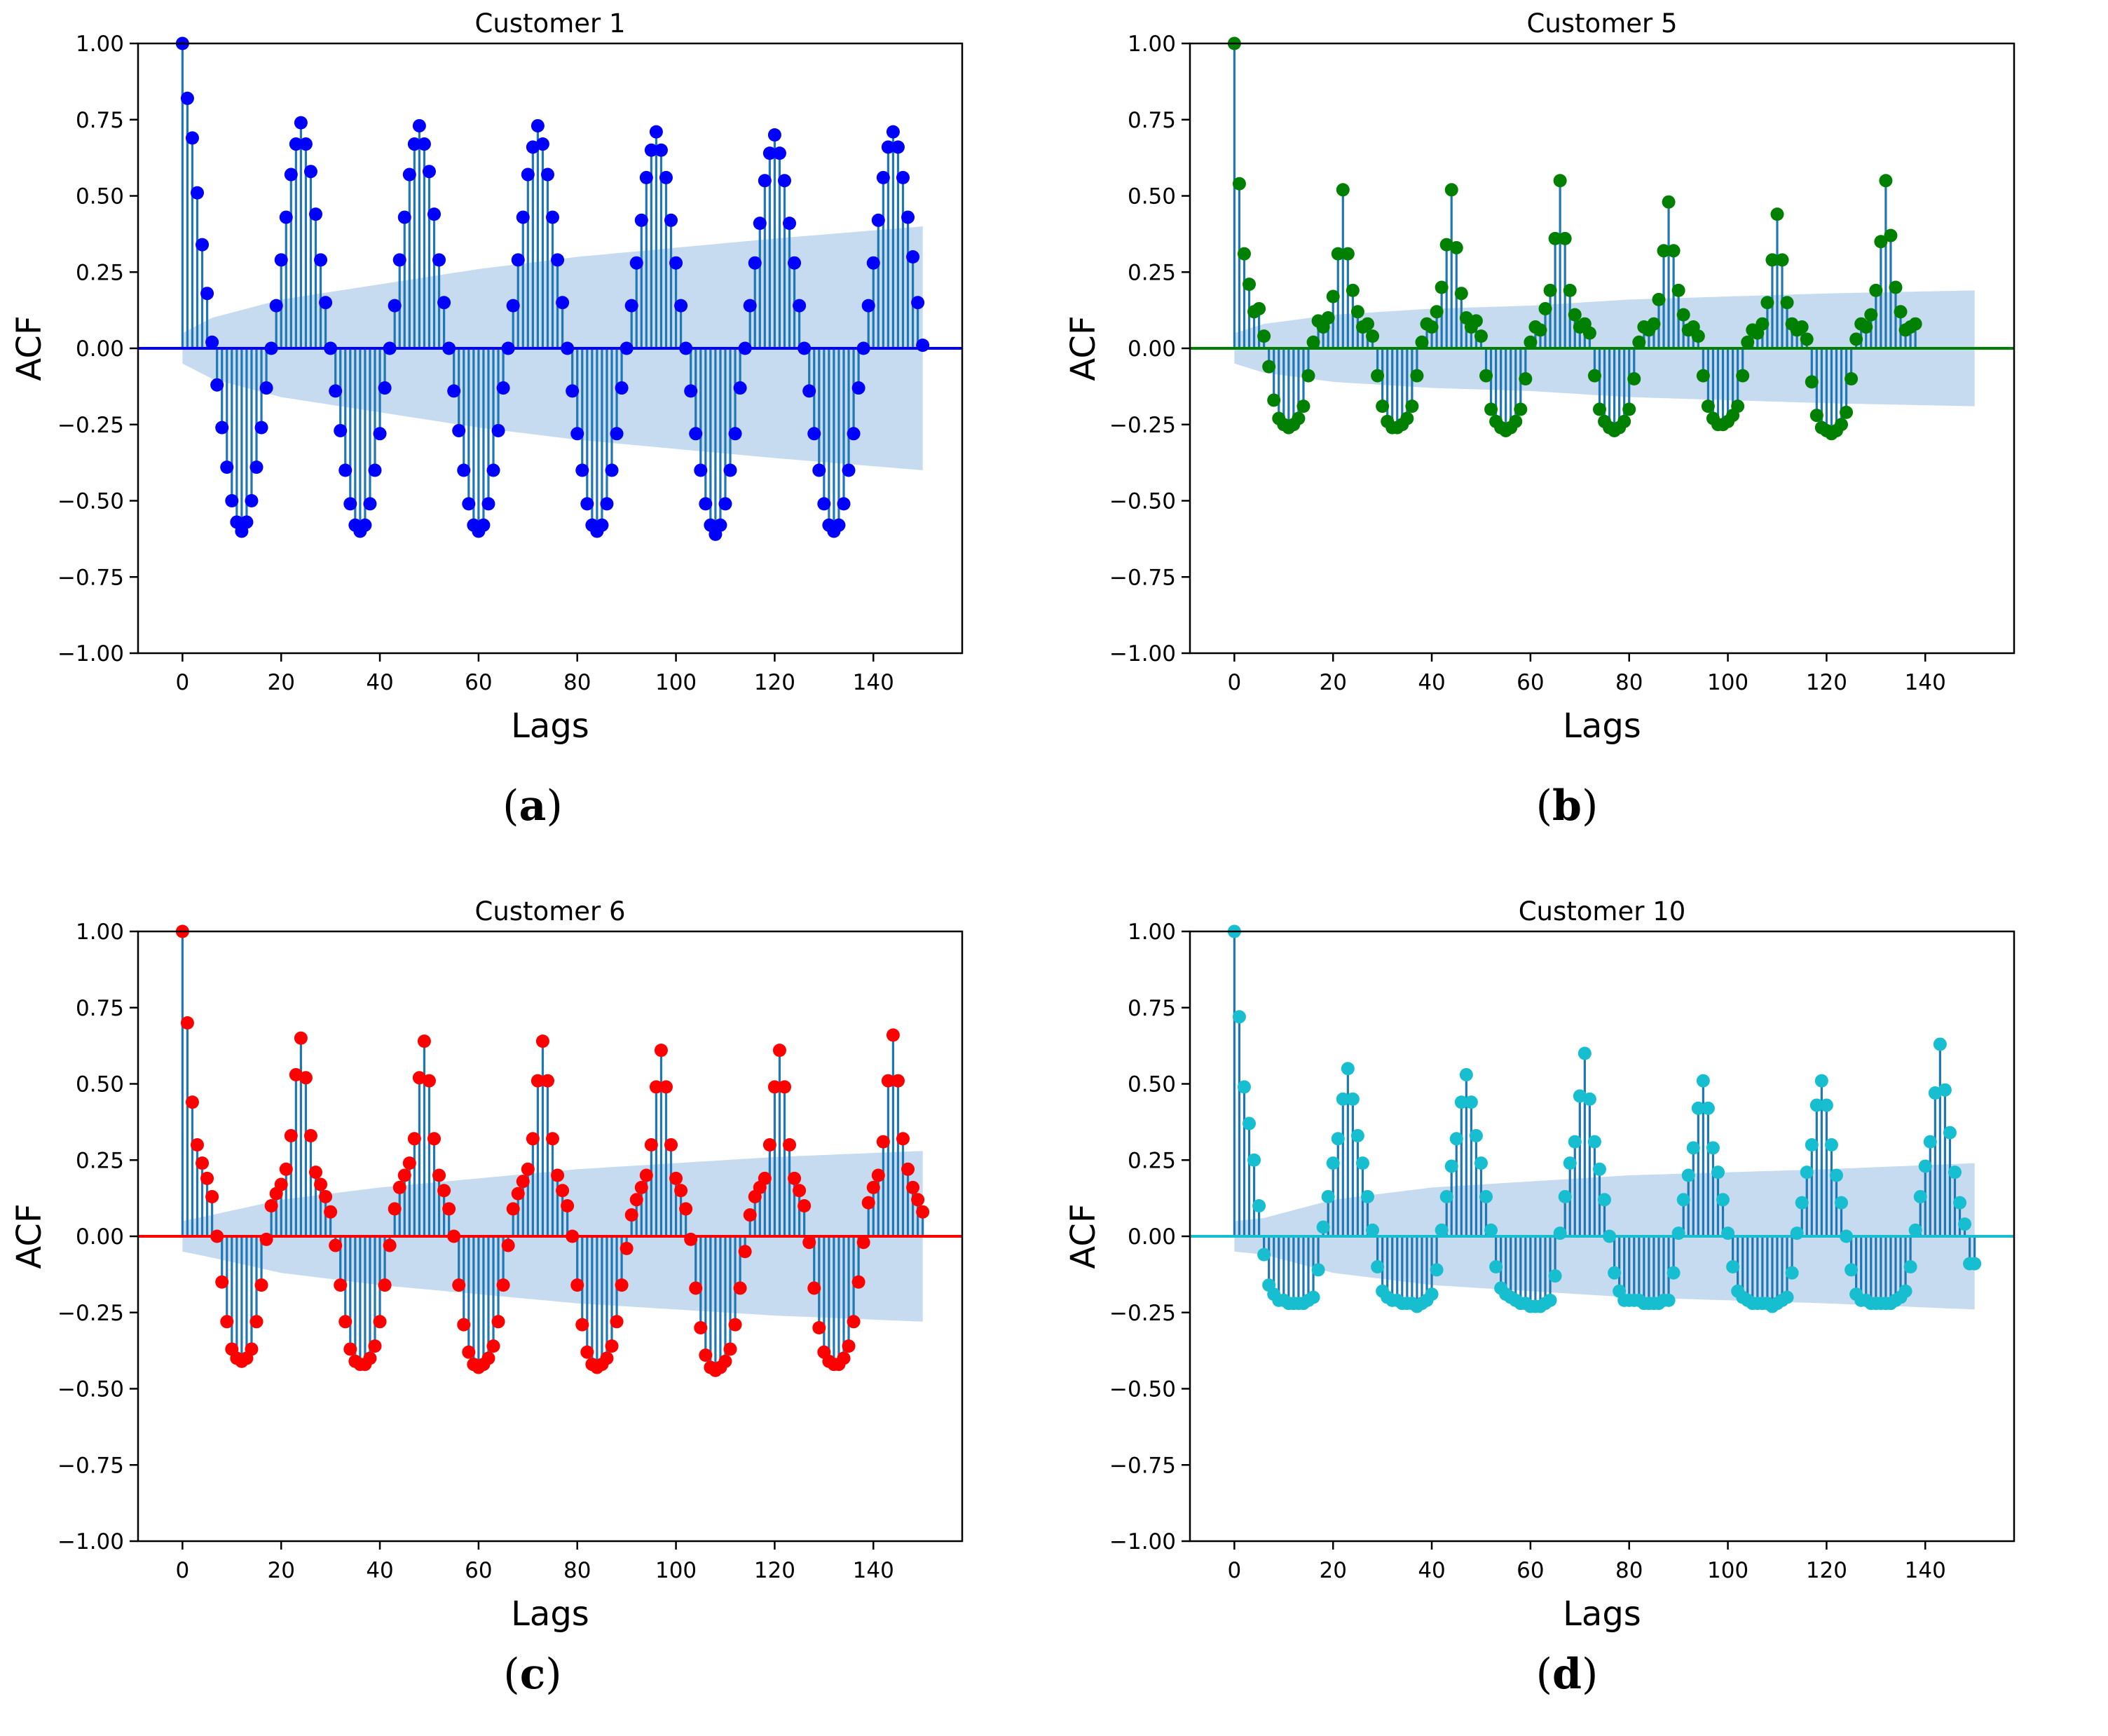 The image size is (2108, 1736). Describe the element at coordinates (91, 501) in the screenshot. I see `y-tick-label: −0.50` at that location.